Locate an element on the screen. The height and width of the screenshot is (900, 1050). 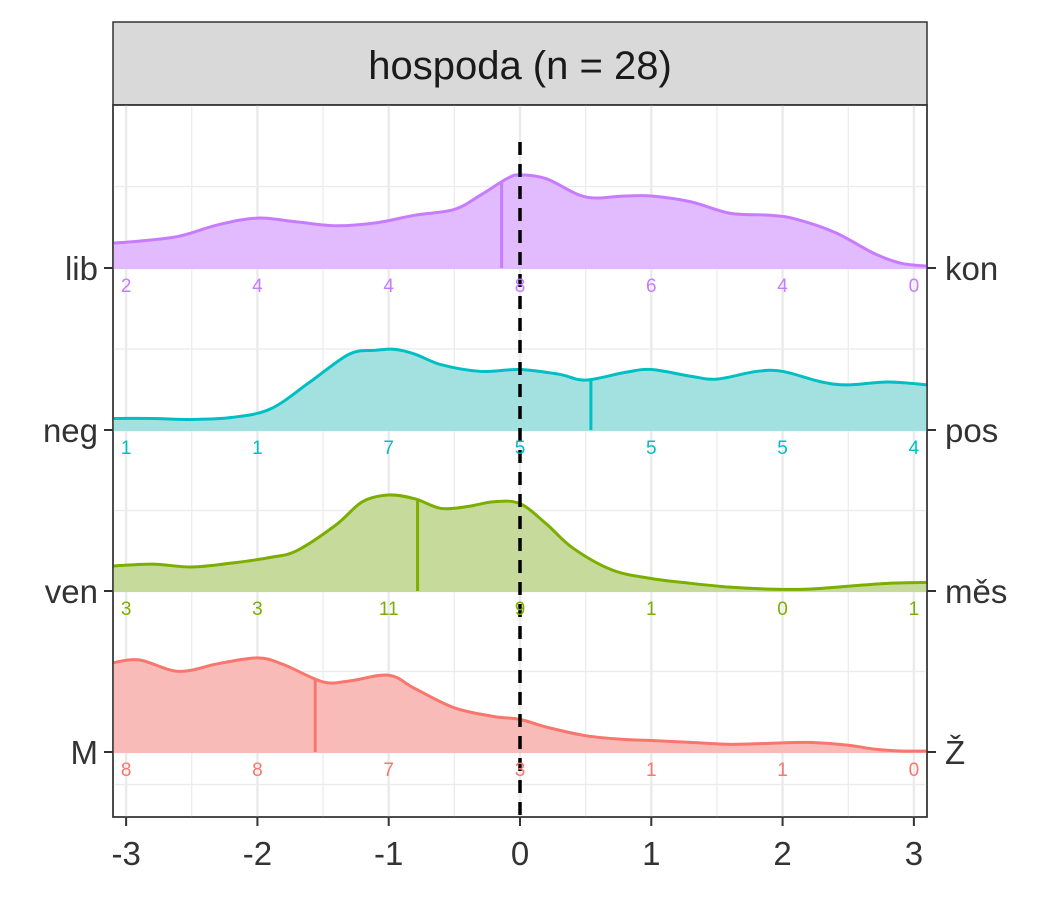
x-tick-label: 3 is located at coordinates (914, 853).